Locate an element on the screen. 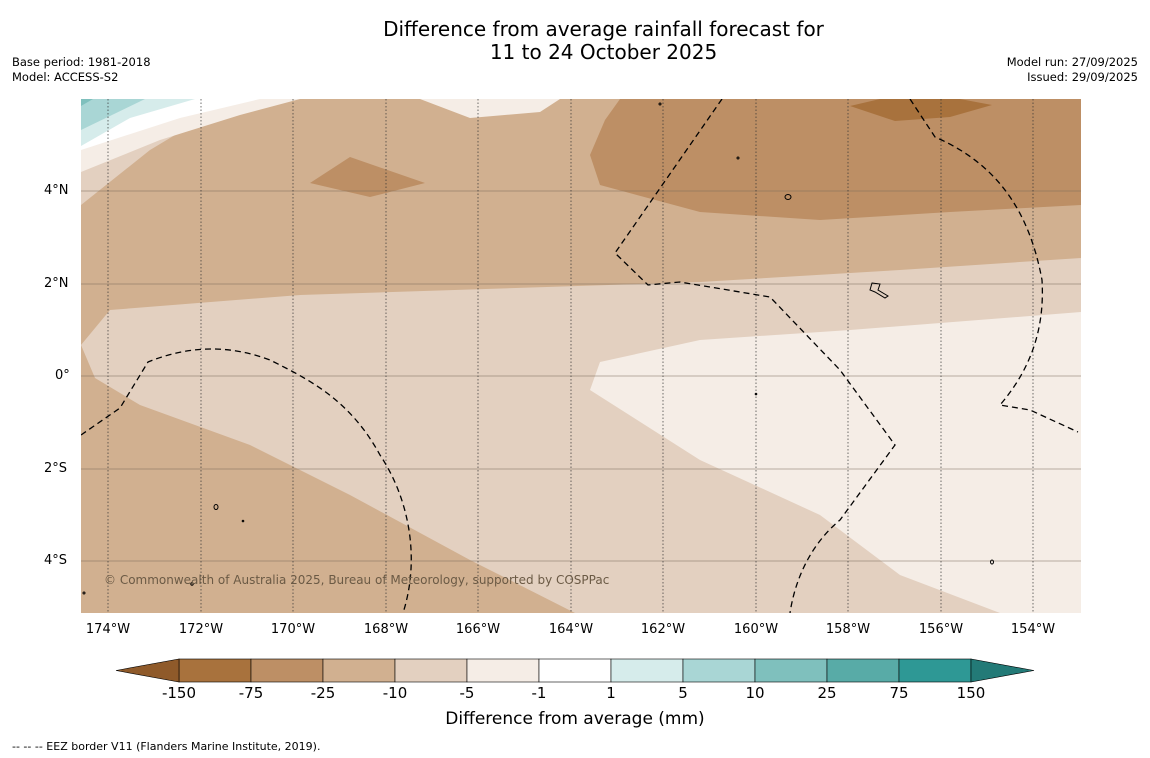 The image size is (1150, 758). lon-label: 164°W is located at coordinates (571, 629).